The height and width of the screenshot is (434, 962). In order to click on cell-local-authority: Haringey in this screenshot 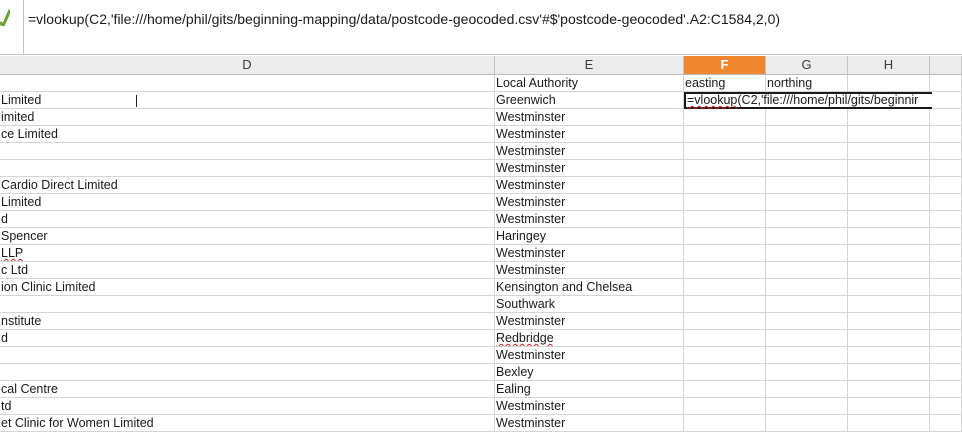, I will do `click(589, 236)`.